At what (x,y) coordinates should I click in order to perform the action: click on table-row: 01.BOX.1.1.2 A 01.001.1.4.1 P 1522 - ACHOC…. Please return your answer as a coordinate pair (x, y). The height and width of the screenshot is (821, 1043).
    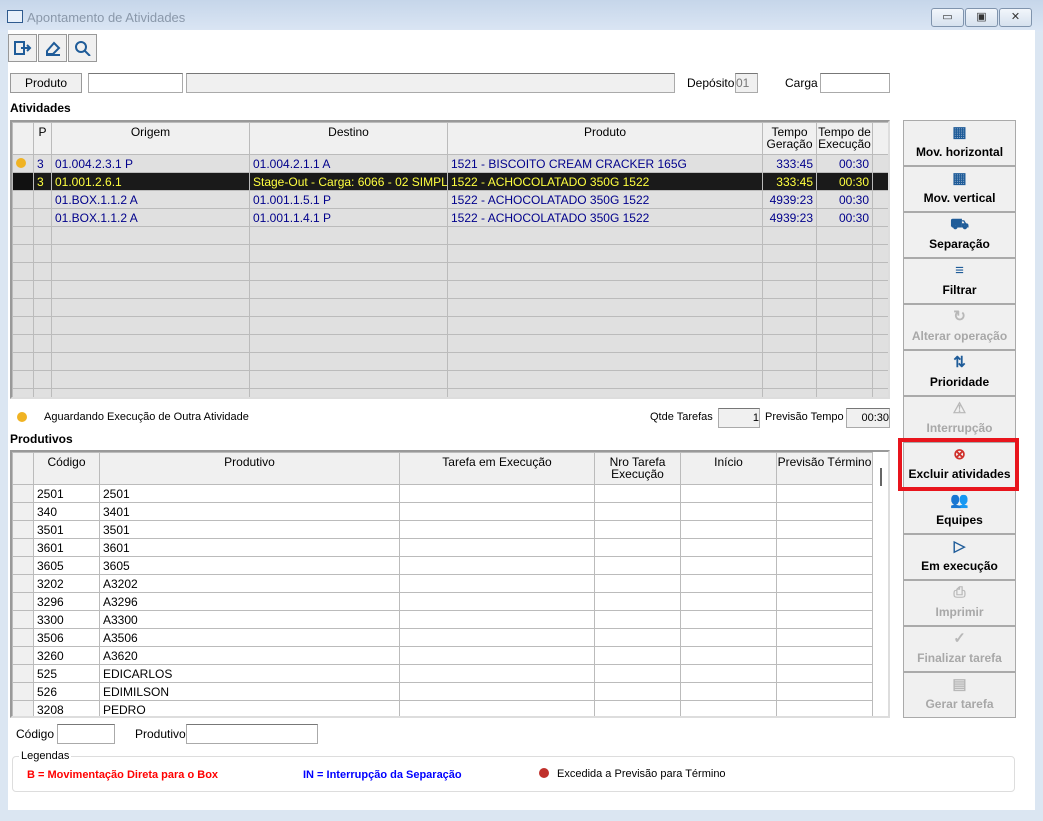
    Looking at the image, I should click on (450, 217).